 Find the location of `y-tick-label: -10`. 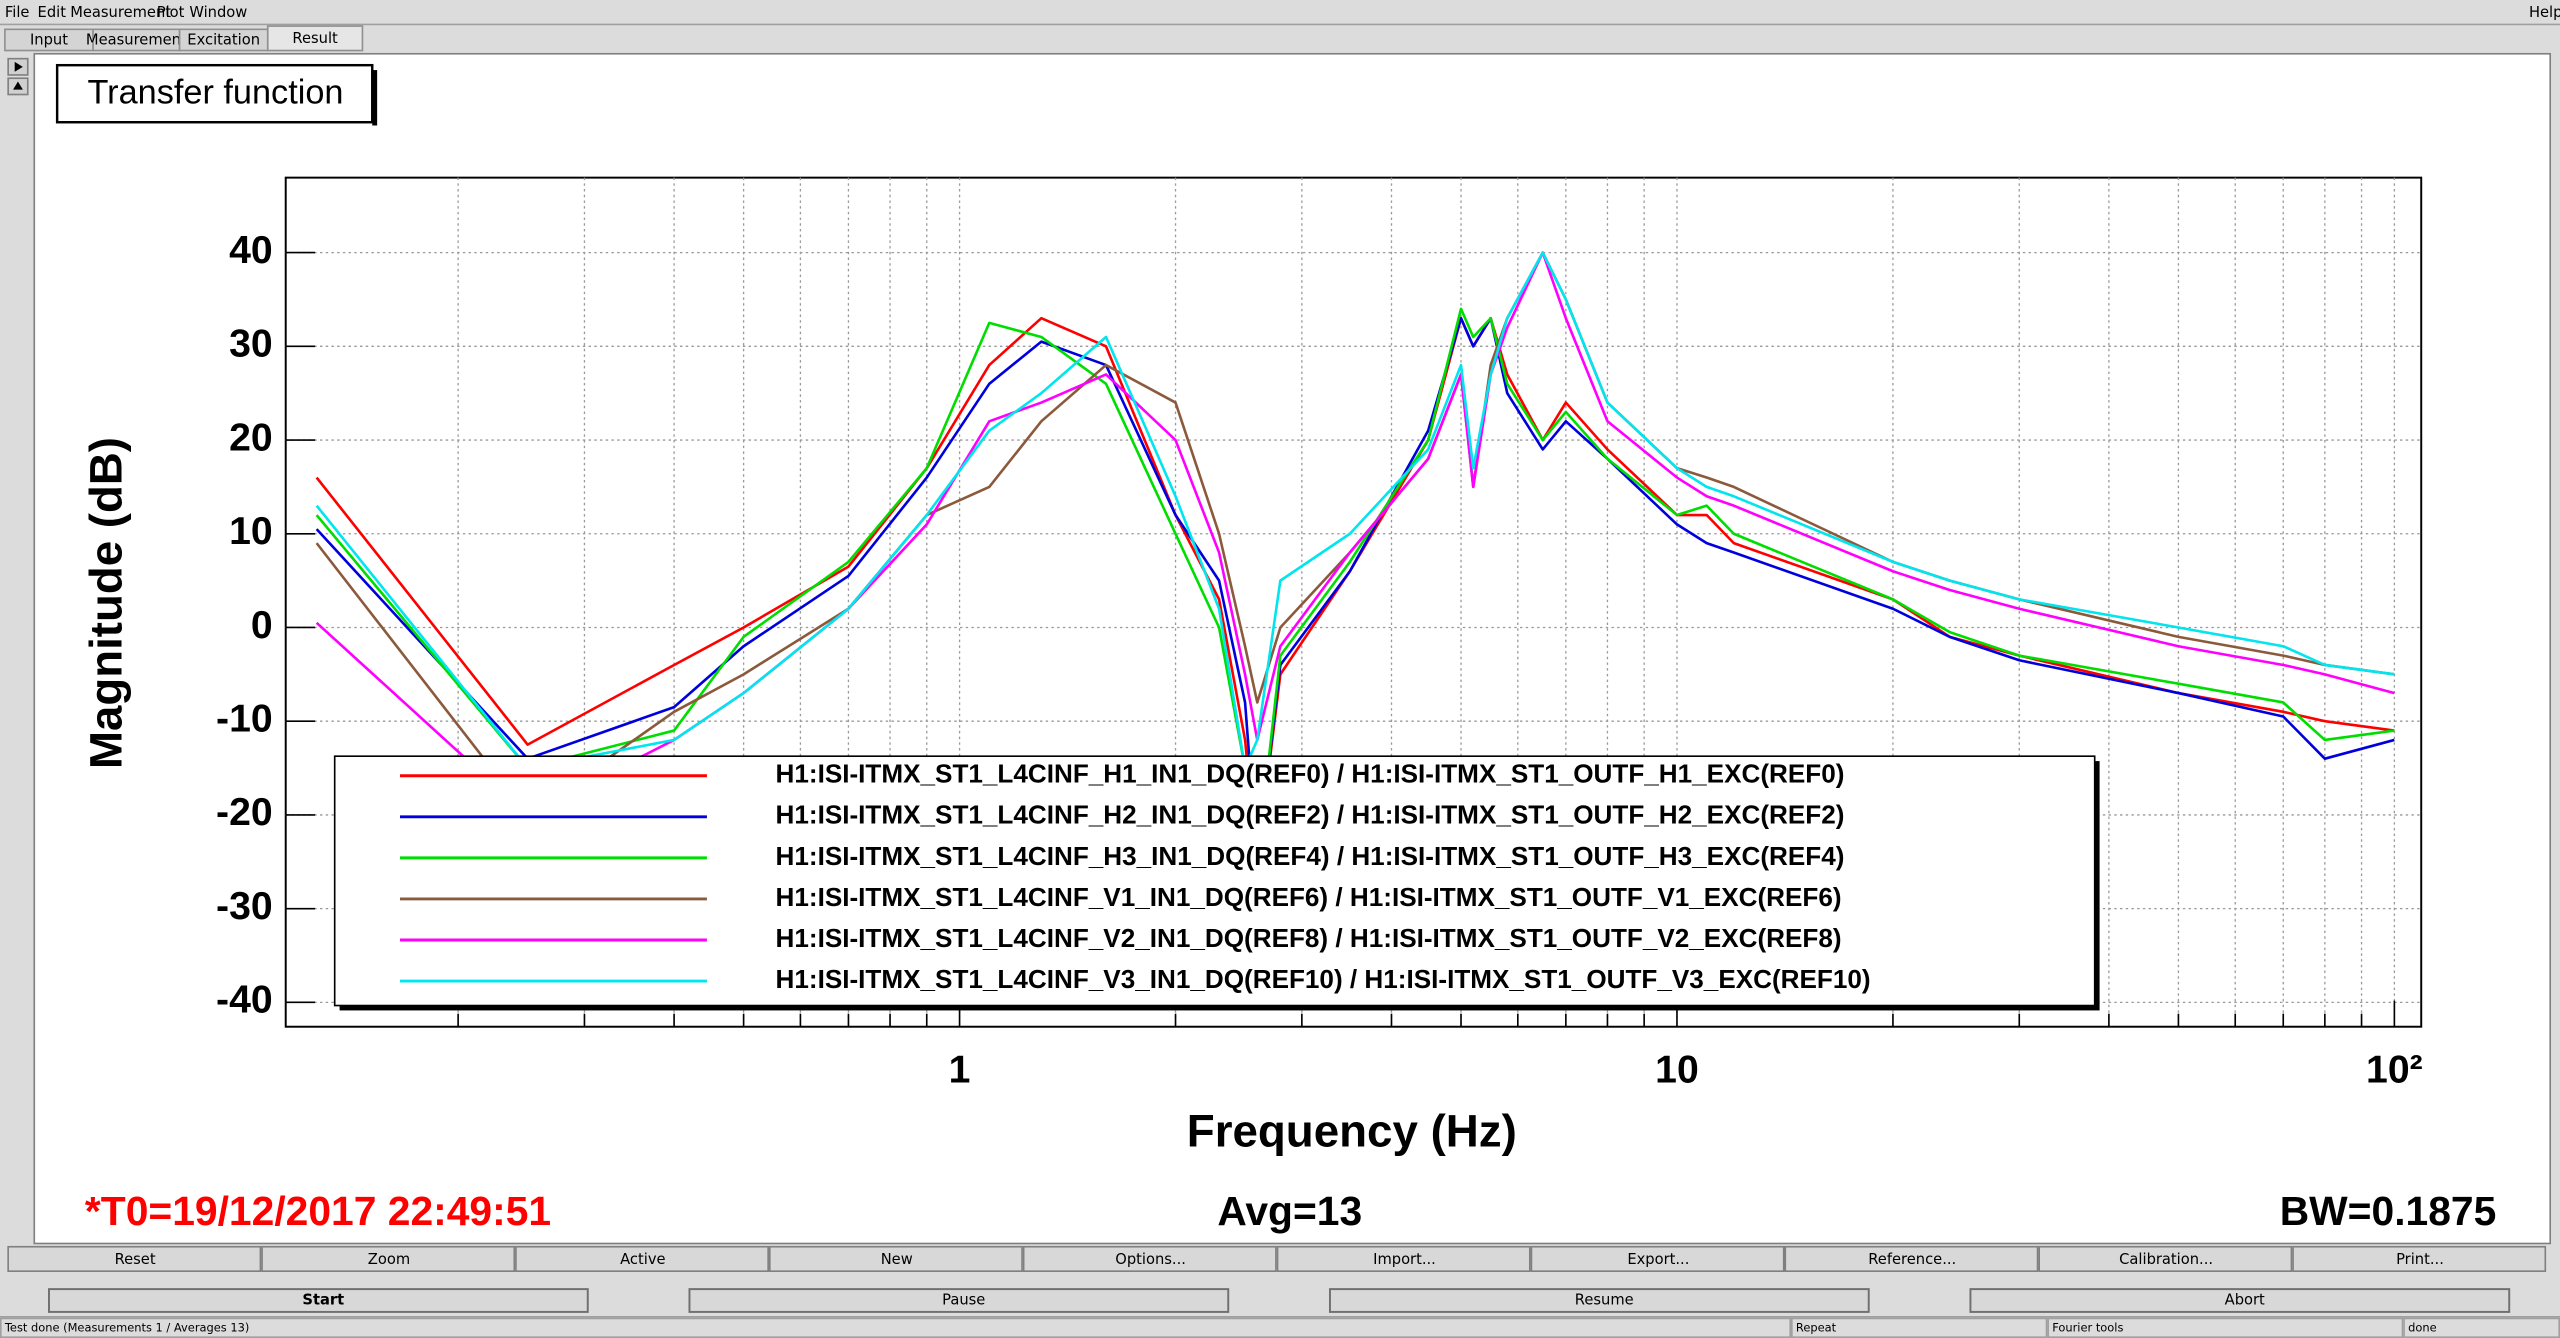

y-tick-label: -10 is located at coordinates (244, 719).